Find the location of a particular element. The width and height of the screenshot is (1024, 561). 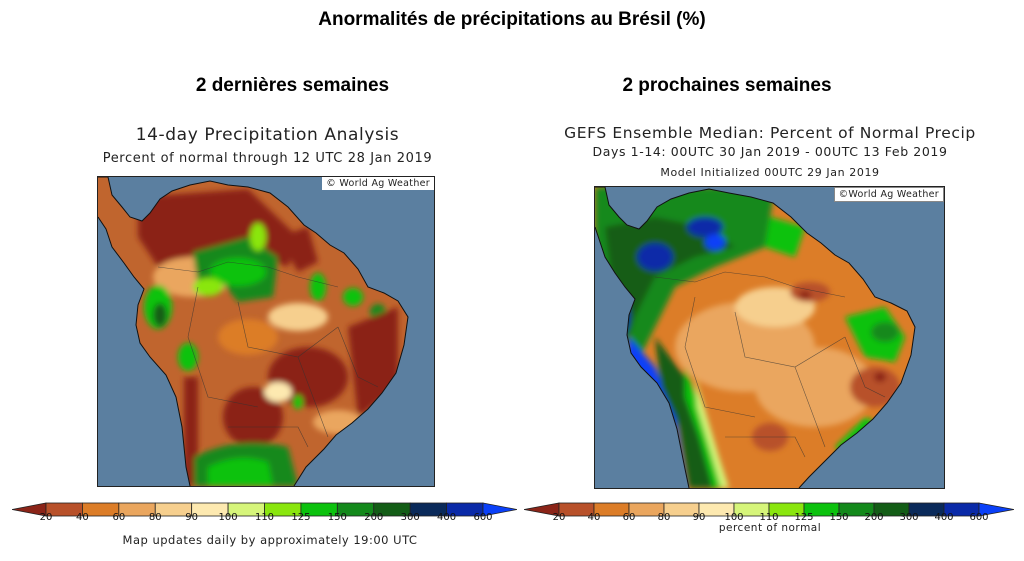

colorbar-forecast-ticks: 20 40 60 80 90 100 110 125 150 200 300 400 600 is located at coordinates (512, 519).